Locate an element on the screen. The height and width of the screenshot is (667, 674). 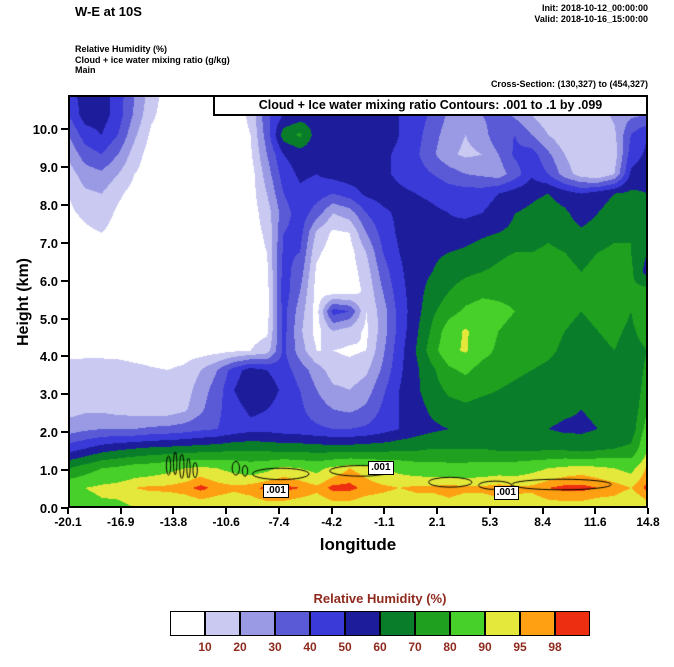
x-tick-label: -16.9 is located at coordinates (121, 522).